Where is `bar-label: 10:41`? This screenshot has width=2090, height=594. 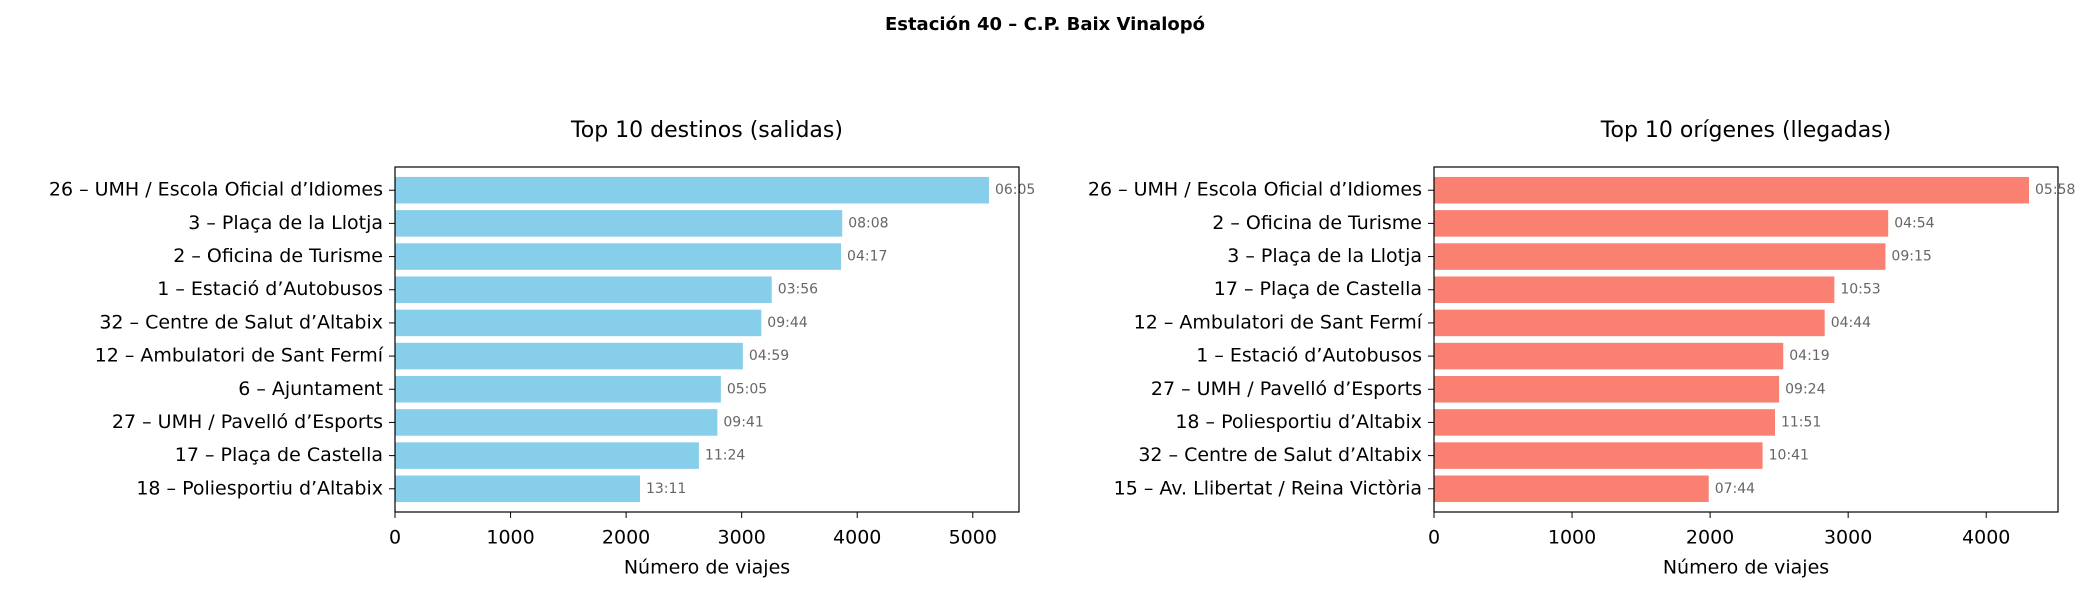
bar-label: 10:41 is located at coordinates (1789, 456).